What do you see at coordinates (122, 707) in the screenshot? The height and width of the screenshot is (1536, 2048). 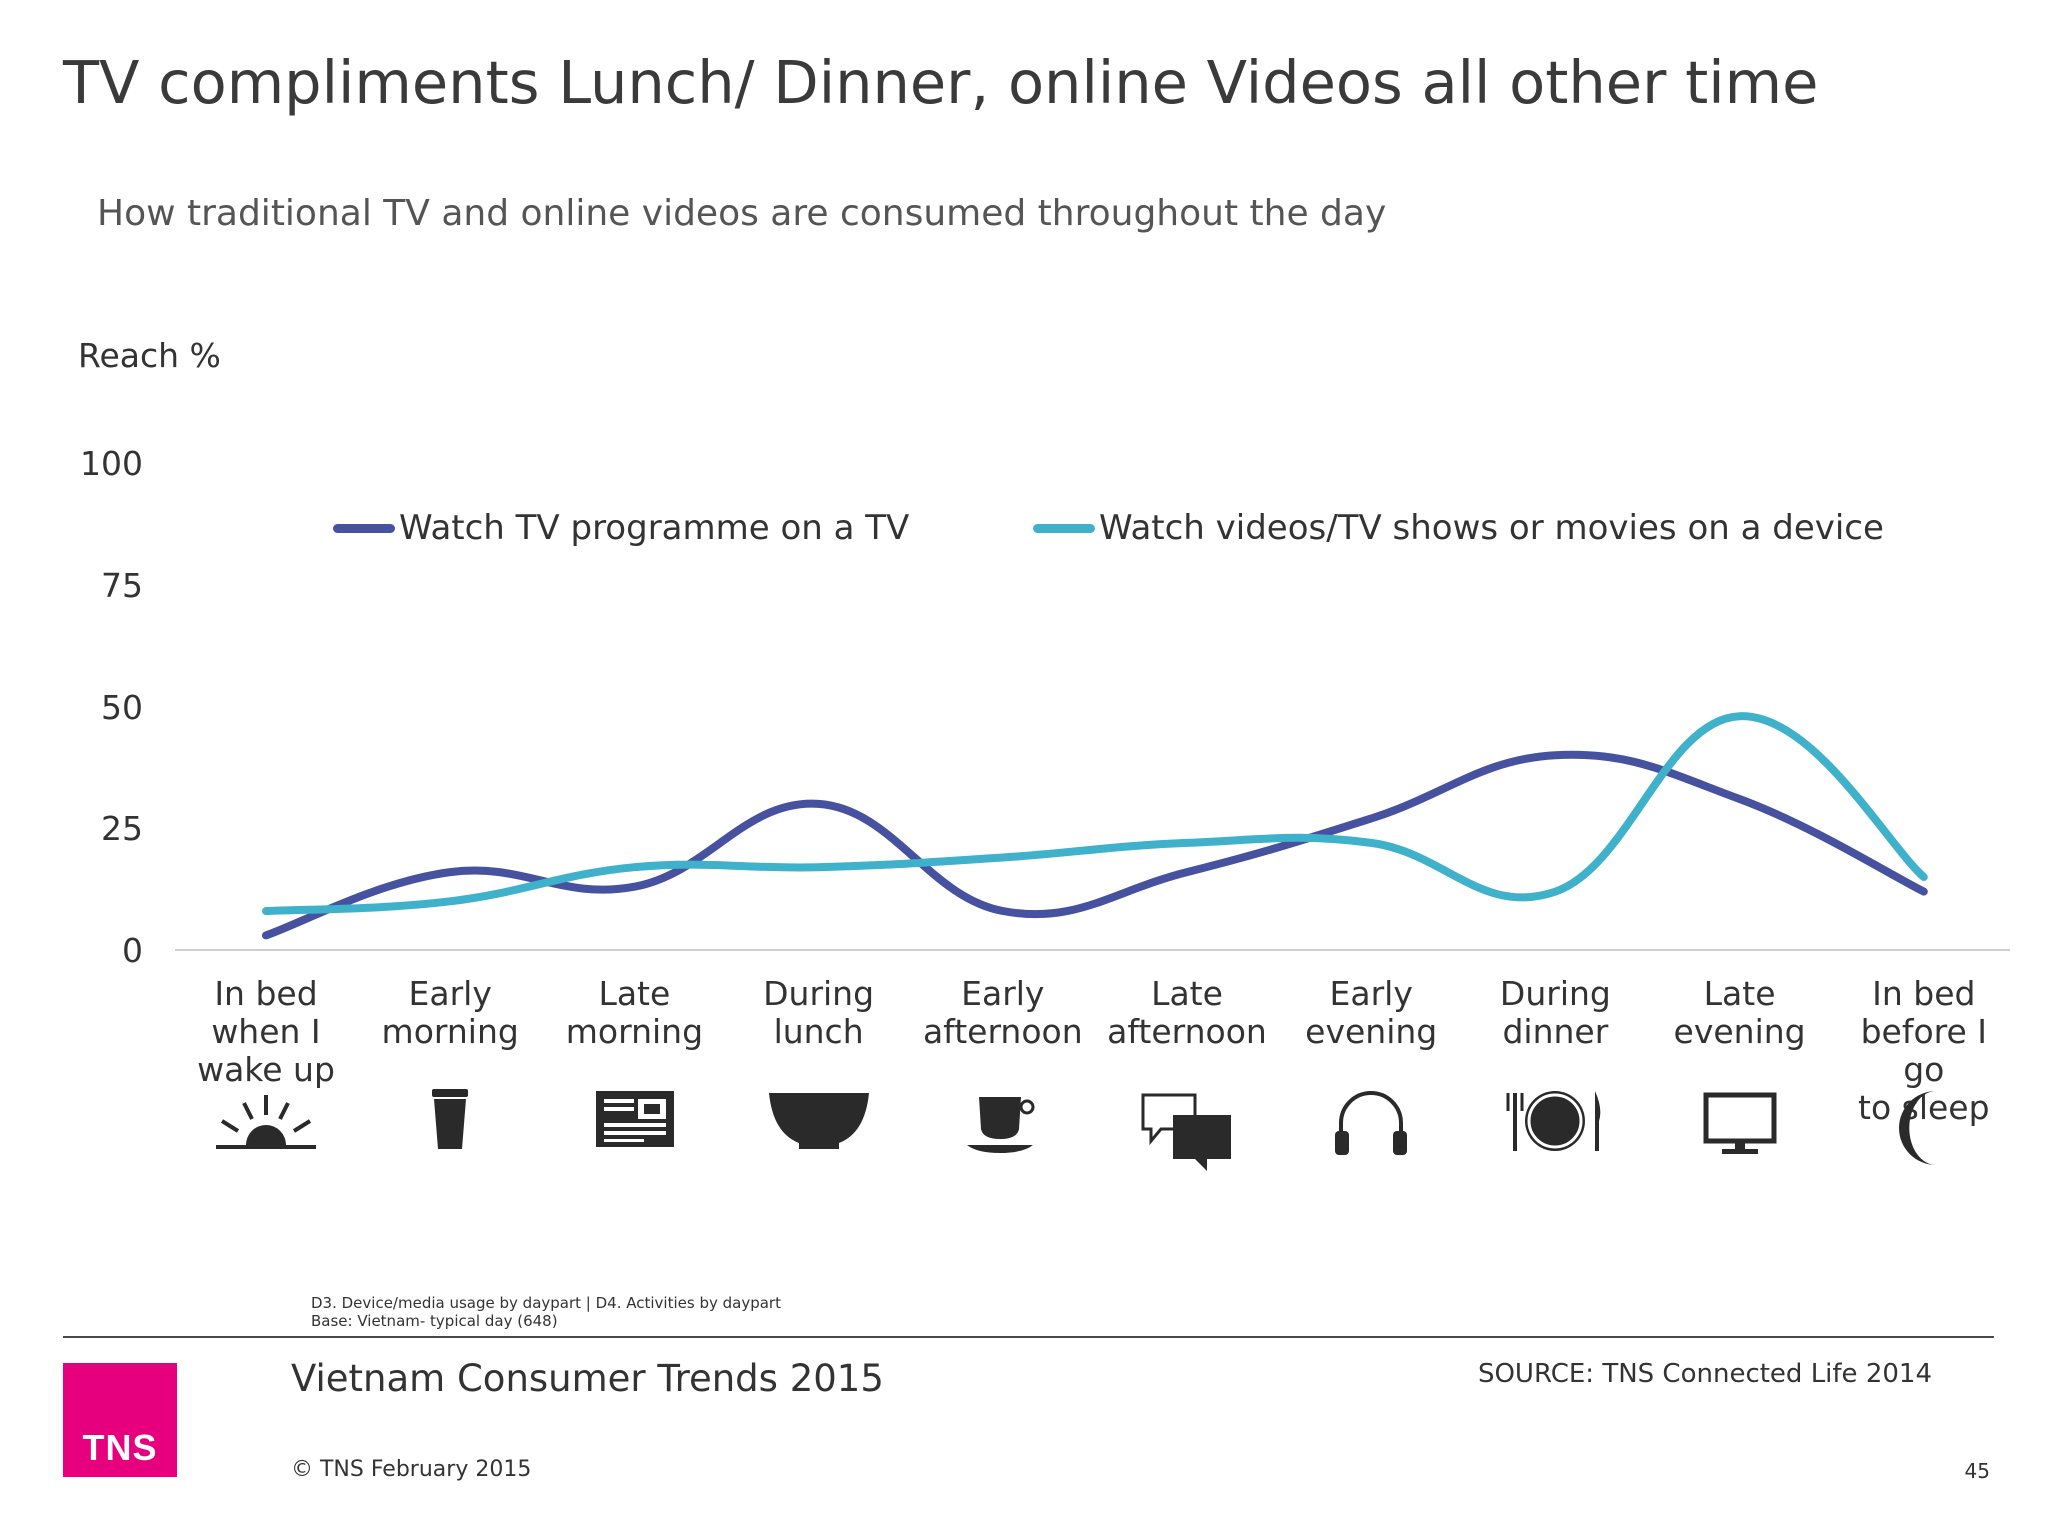 I see `y-tick-label: 50` at bounding box center [122, 707].